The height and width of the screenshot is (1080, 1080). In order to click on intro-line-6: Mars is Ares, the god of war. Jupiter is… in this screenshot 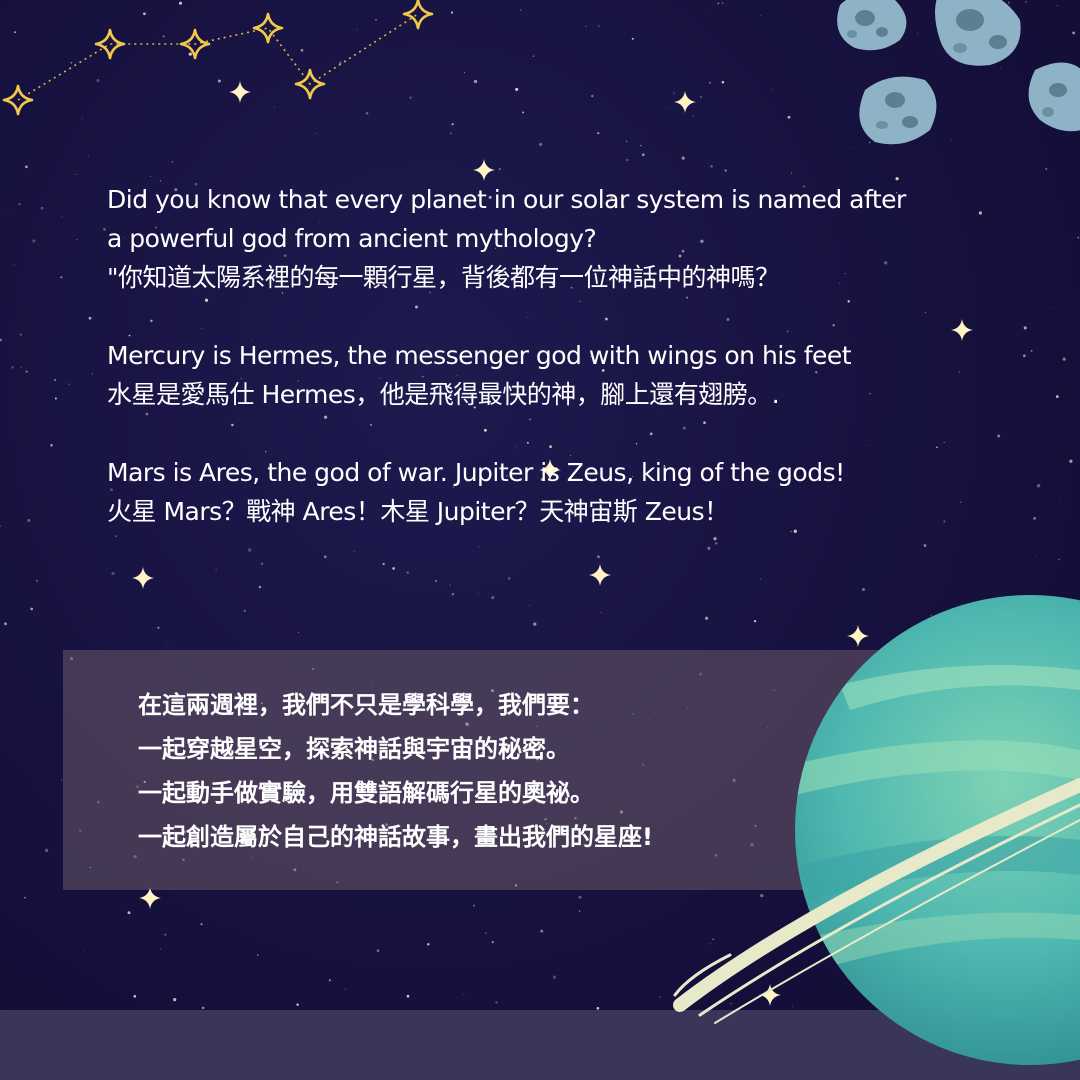, I will do `click(476, 472)`.